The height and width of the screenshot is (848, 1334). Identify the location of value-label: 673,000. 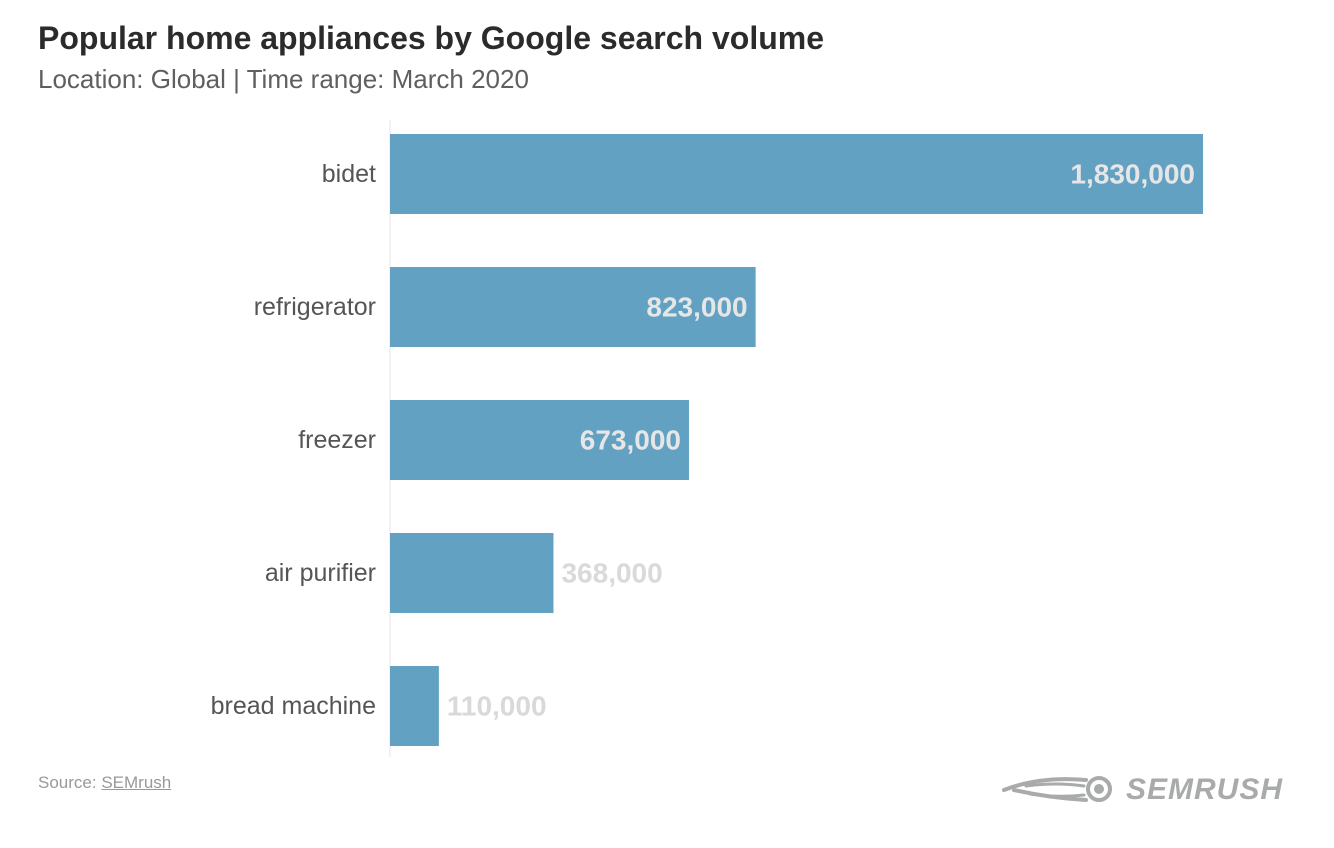
(630, 440).